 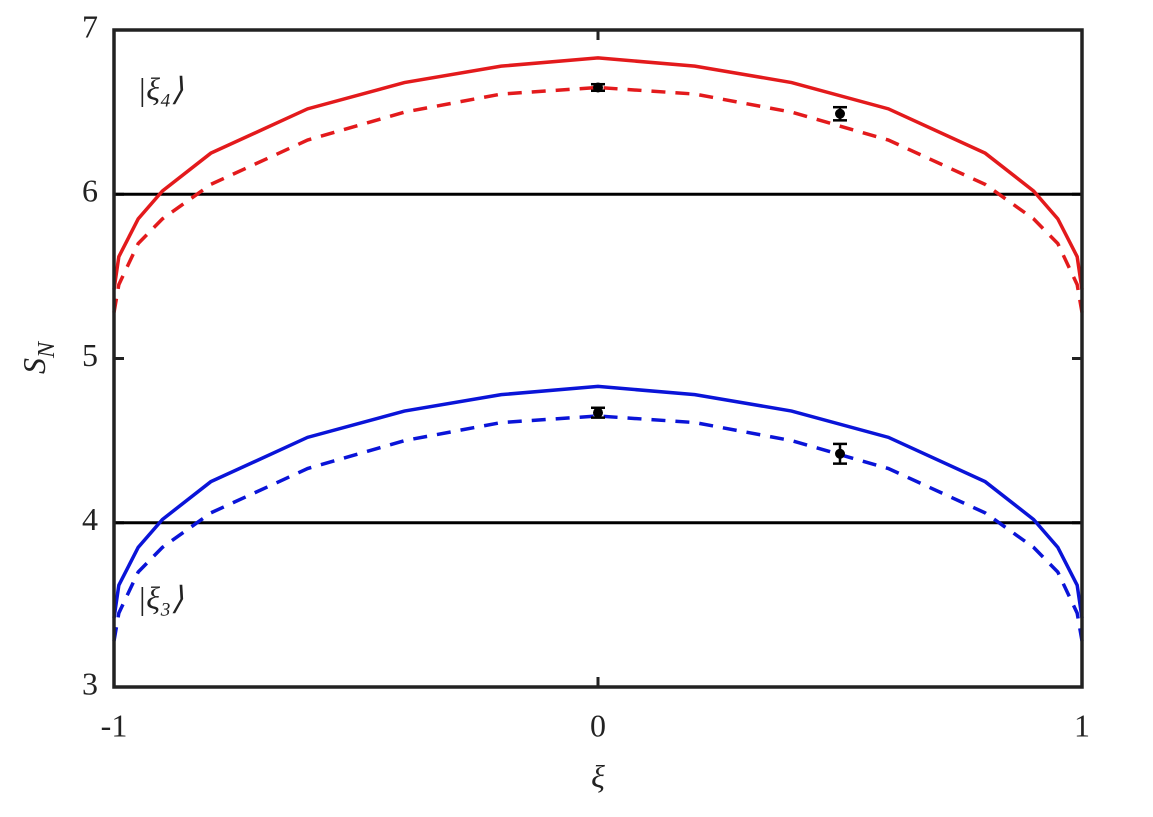 I want to click on annotation: |ξ₃⟩, so click(x=160, y=598).